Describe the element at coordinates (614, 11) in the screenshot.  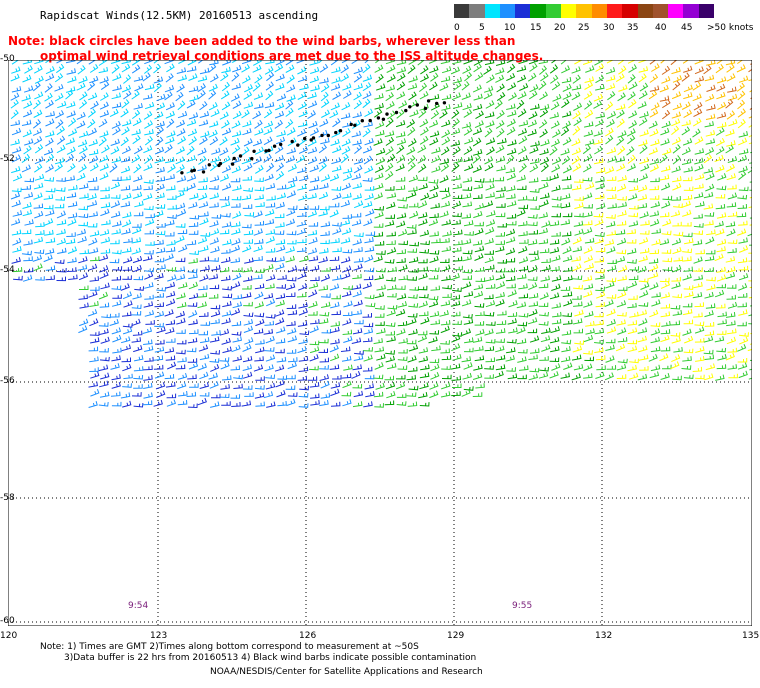
I see `legend-swatch` at that location.